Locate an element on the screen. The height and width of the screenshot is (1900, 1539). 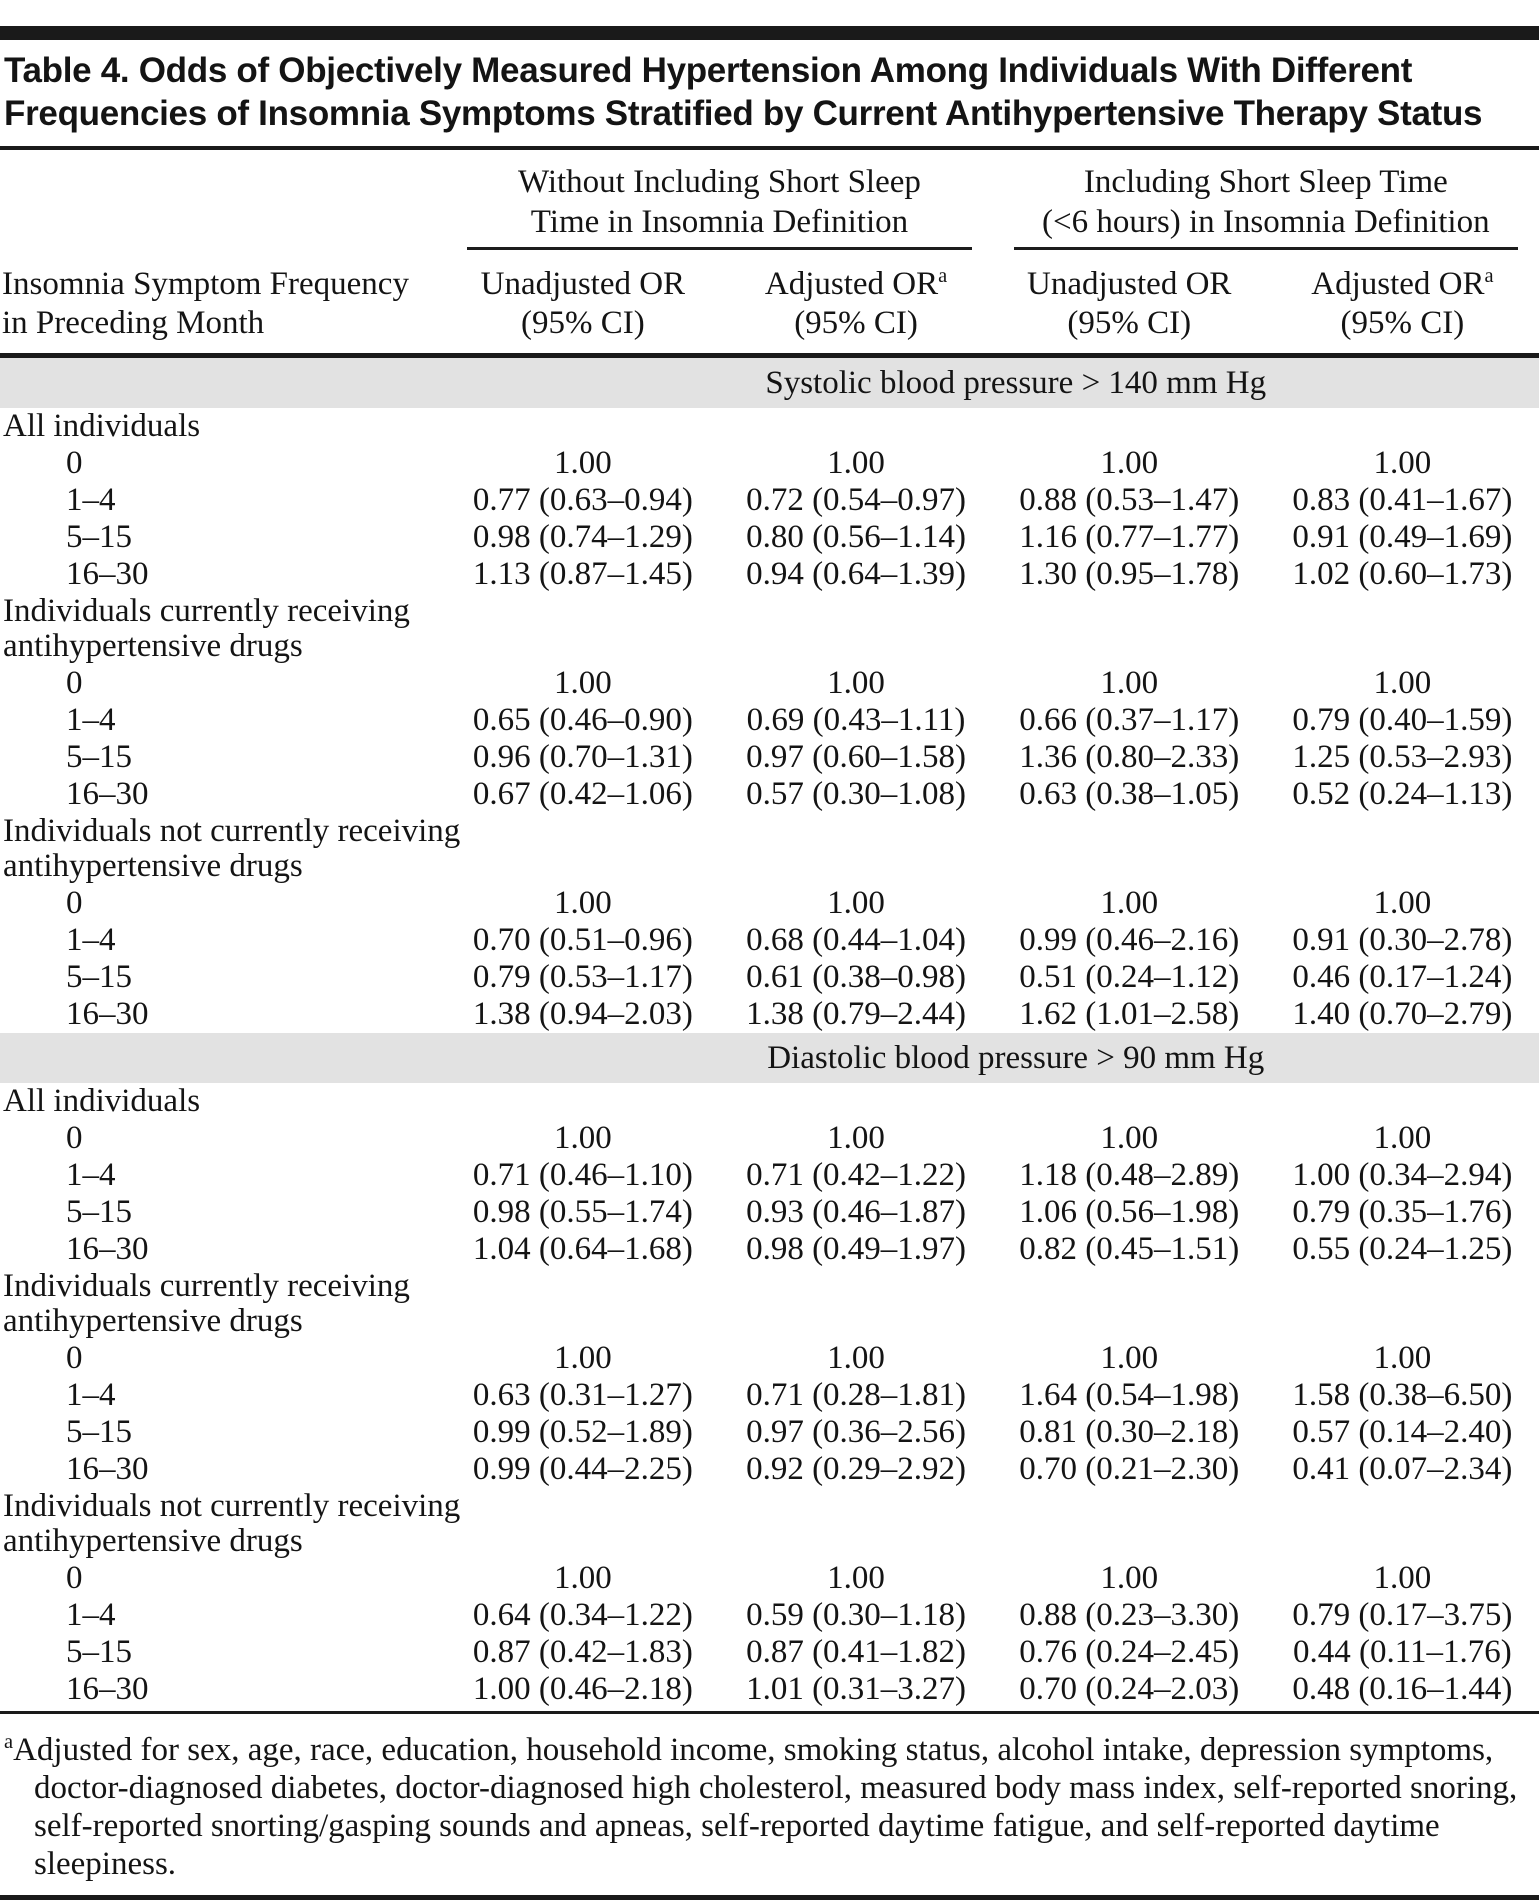
footnote-marker-sup: a is located at coordinates (1489, 276).